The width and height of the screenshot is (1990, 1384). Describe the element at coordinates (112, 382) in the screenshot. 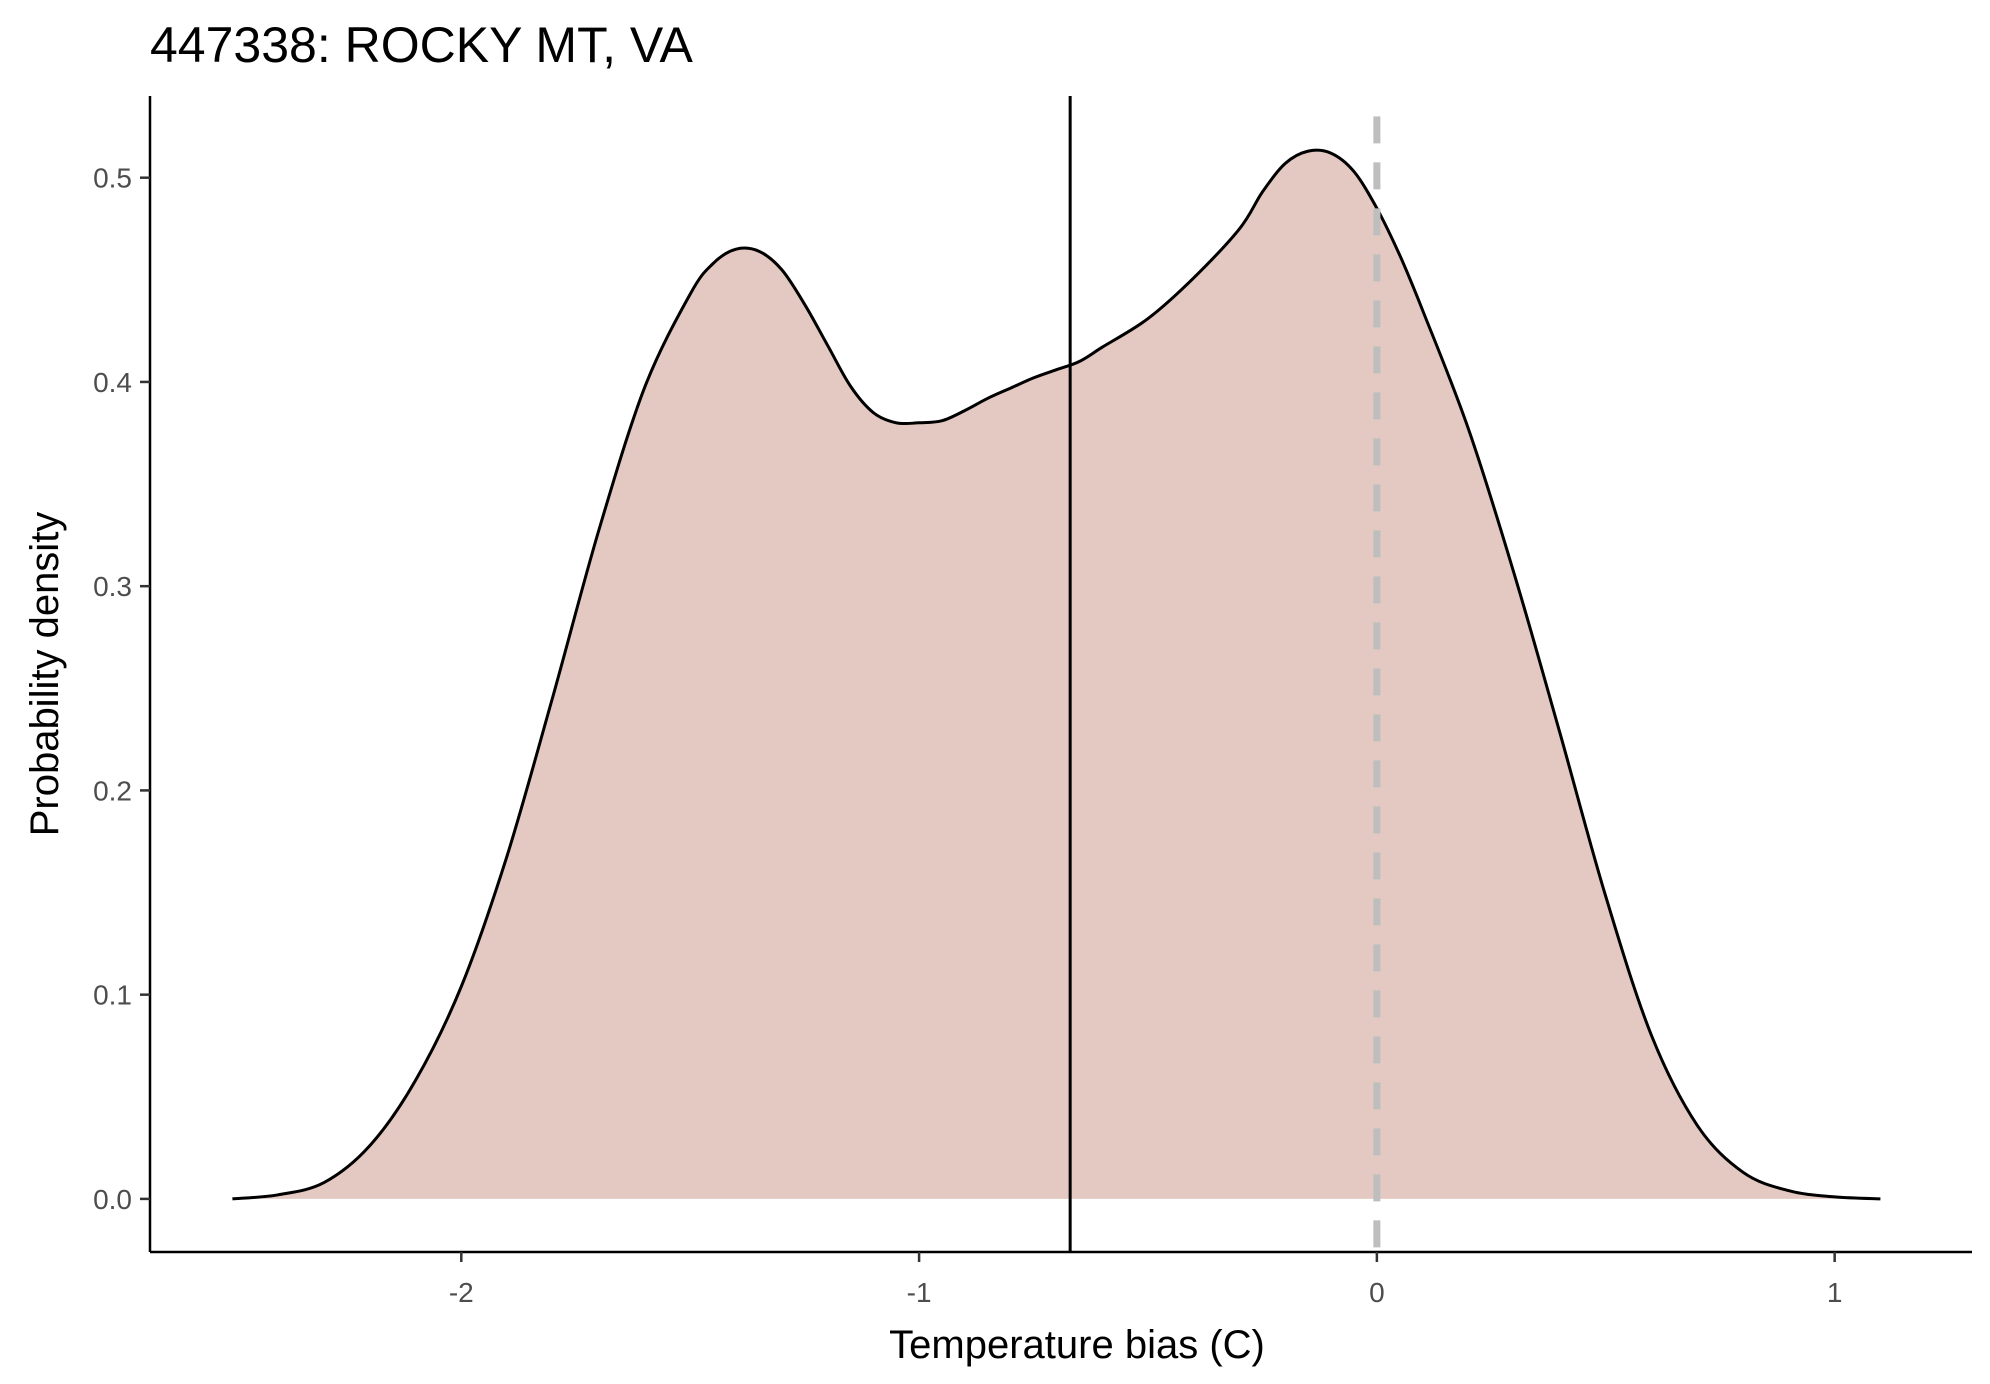

I see `y-tick-label: 0.4` at that location.